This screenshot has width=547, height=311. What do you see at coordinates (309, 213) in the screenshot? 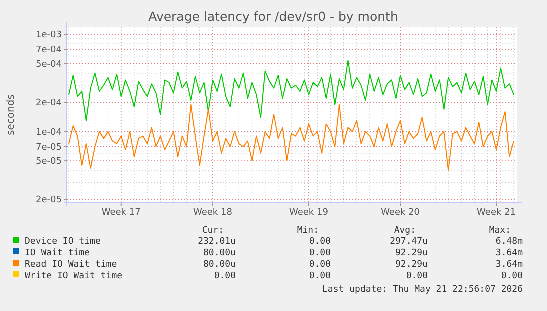
I see `x-tick-label: Week 19` at bounding box center [309, 213].